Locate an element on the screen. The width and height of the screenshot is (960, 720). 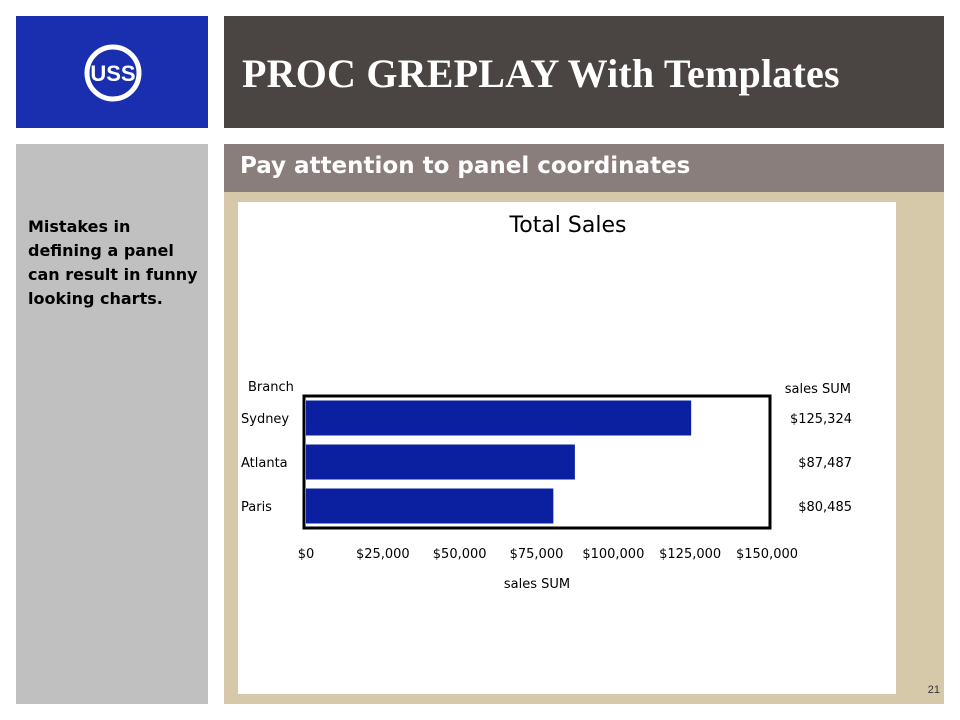
logo-panel: USS is located at coordinates (112, 72).